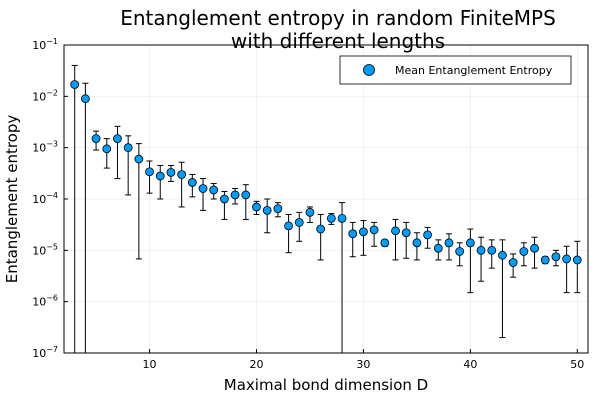 The width and height of the screenshot is (600, 400). I want to click on legend-marker, so click(369, 70).